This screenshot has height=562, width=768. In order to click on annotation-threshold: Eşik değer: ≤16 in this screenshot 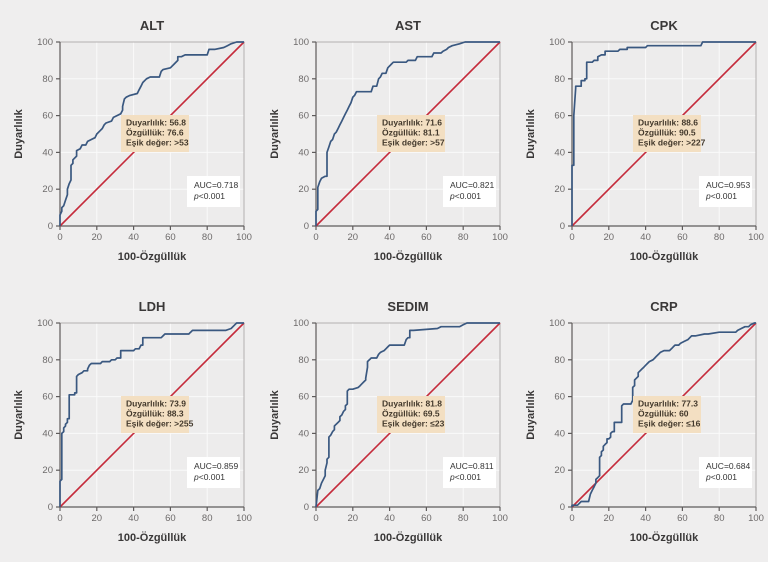, I will do `click(669, 424)`.